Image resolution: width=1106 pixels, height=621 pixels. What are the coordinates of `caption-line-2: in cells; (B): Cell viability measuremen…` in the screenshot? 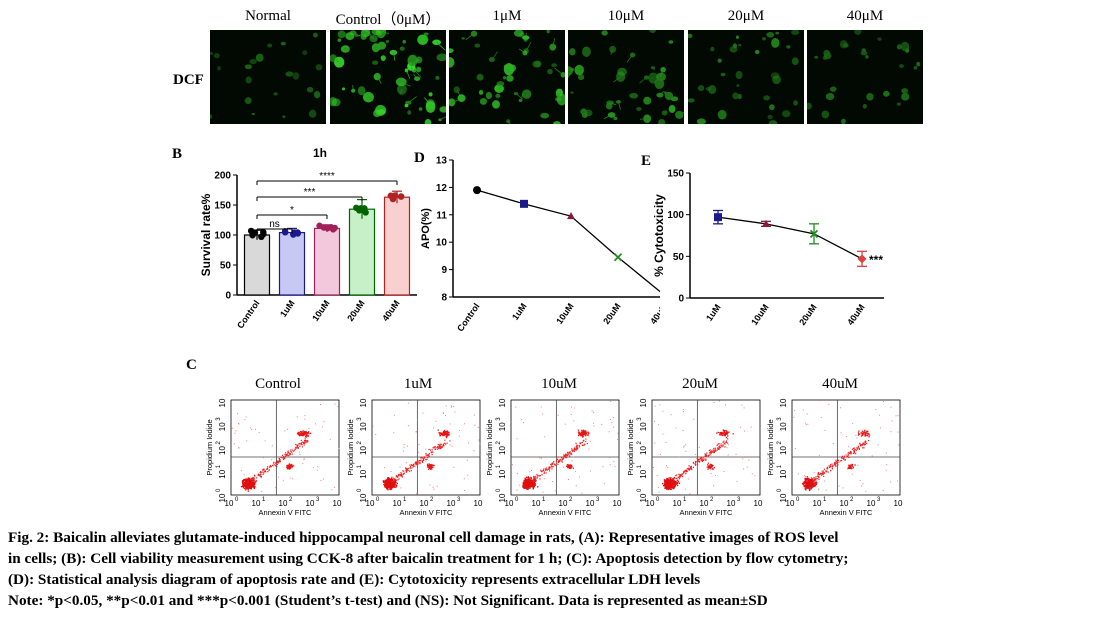 It's located at (428, 558).